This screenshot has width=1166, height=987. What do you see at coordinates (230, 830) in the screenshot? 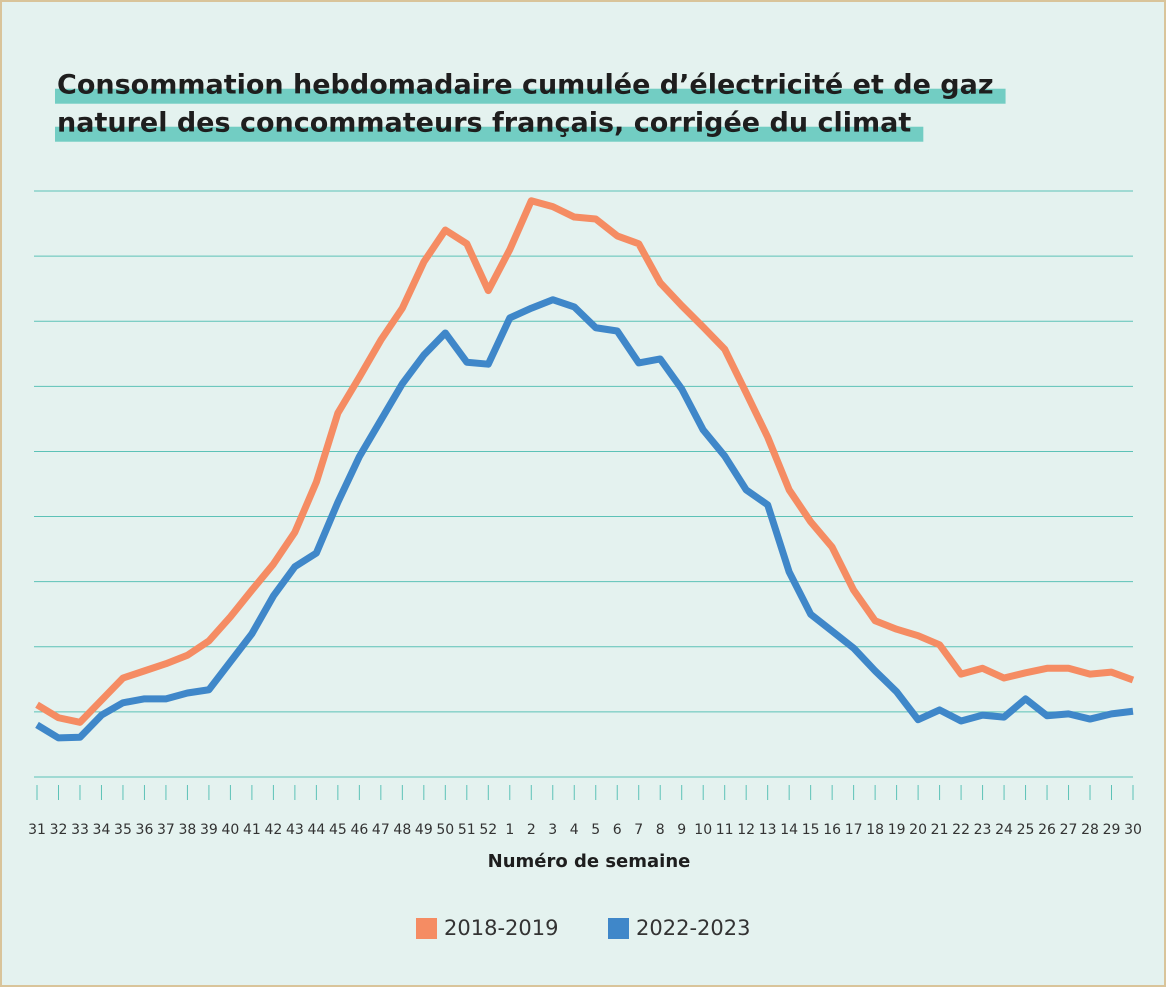
I see `x-tick-label: 40` at bounding box center [230, 830].